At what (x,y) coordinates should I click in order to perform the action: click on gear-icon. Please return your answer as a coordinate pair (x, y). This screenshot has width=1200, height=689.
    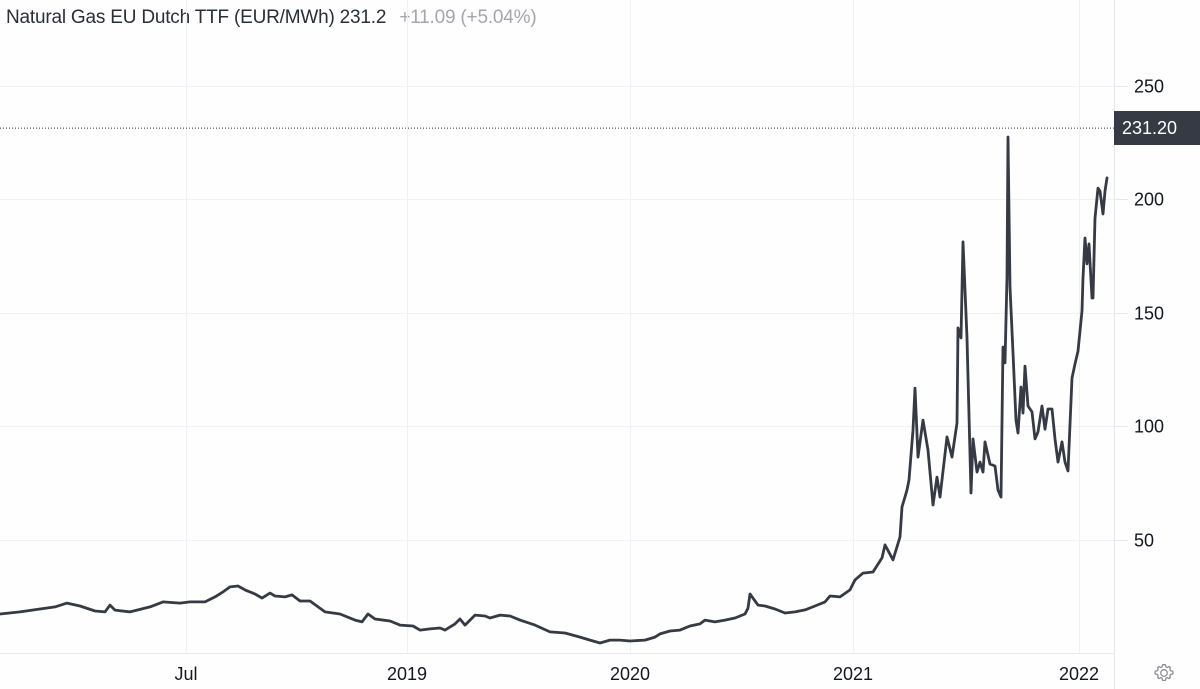
    Looking at the image, I should click on (1164, 672).